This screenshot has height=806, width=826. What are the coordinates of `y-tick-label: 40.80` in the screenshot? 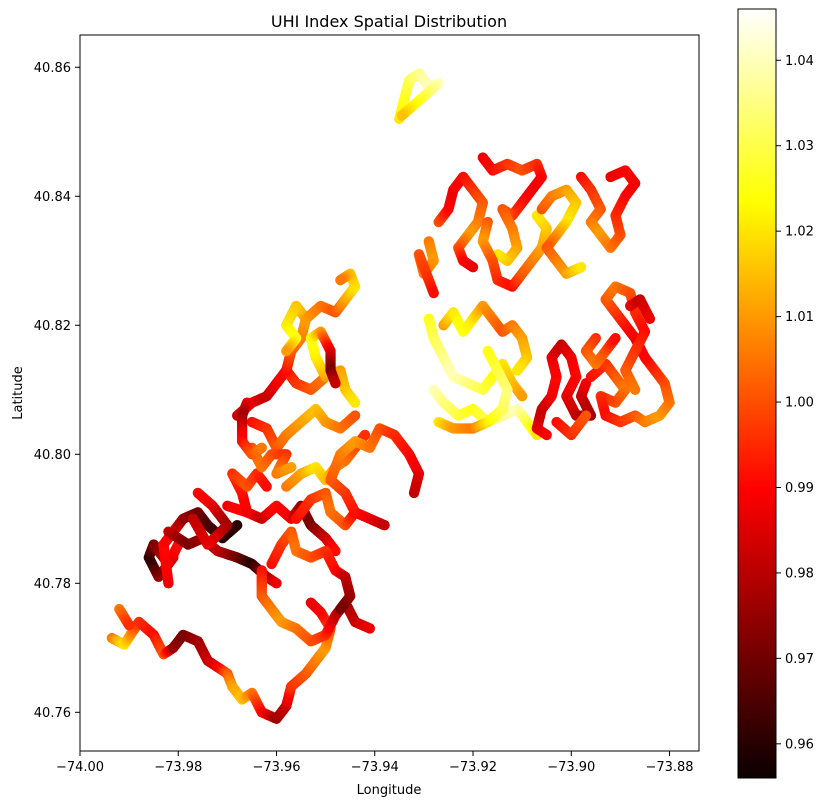 It's located at (52, 455).